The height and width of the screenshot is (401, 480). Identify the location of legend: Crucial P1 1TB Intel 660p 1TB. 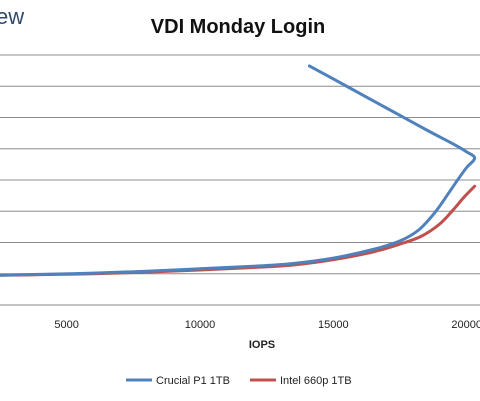
(239, 381).